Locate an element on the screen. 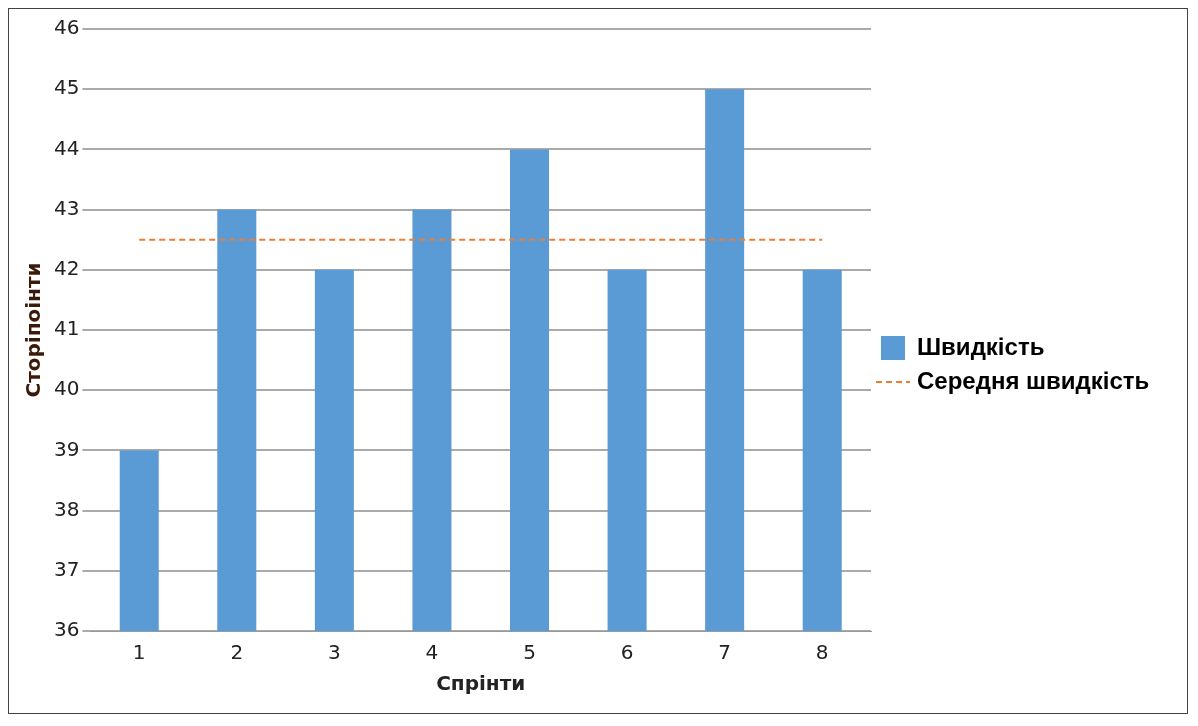 The image size is (1198, 726). y-tick-label: 36 is located at coordinates (67, 629).